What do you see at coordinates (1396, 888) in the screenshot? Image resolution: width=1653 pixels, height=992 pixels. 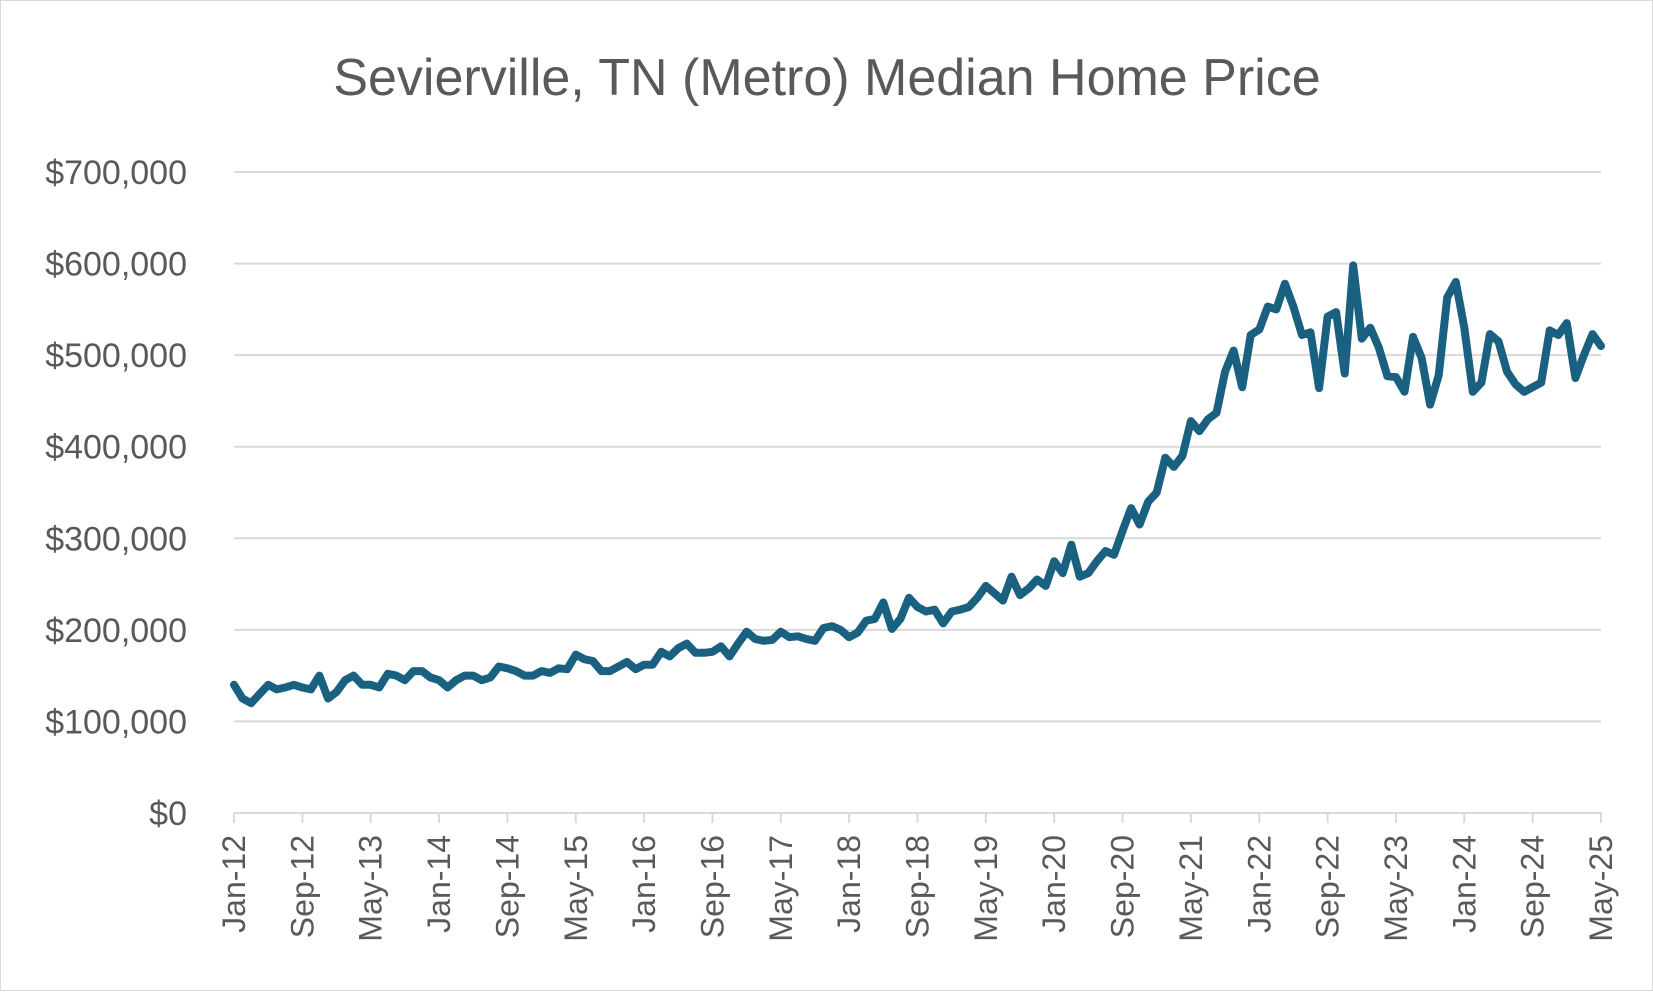 I see `x-tick-label: May-23` at bounding box center [1396, 888].